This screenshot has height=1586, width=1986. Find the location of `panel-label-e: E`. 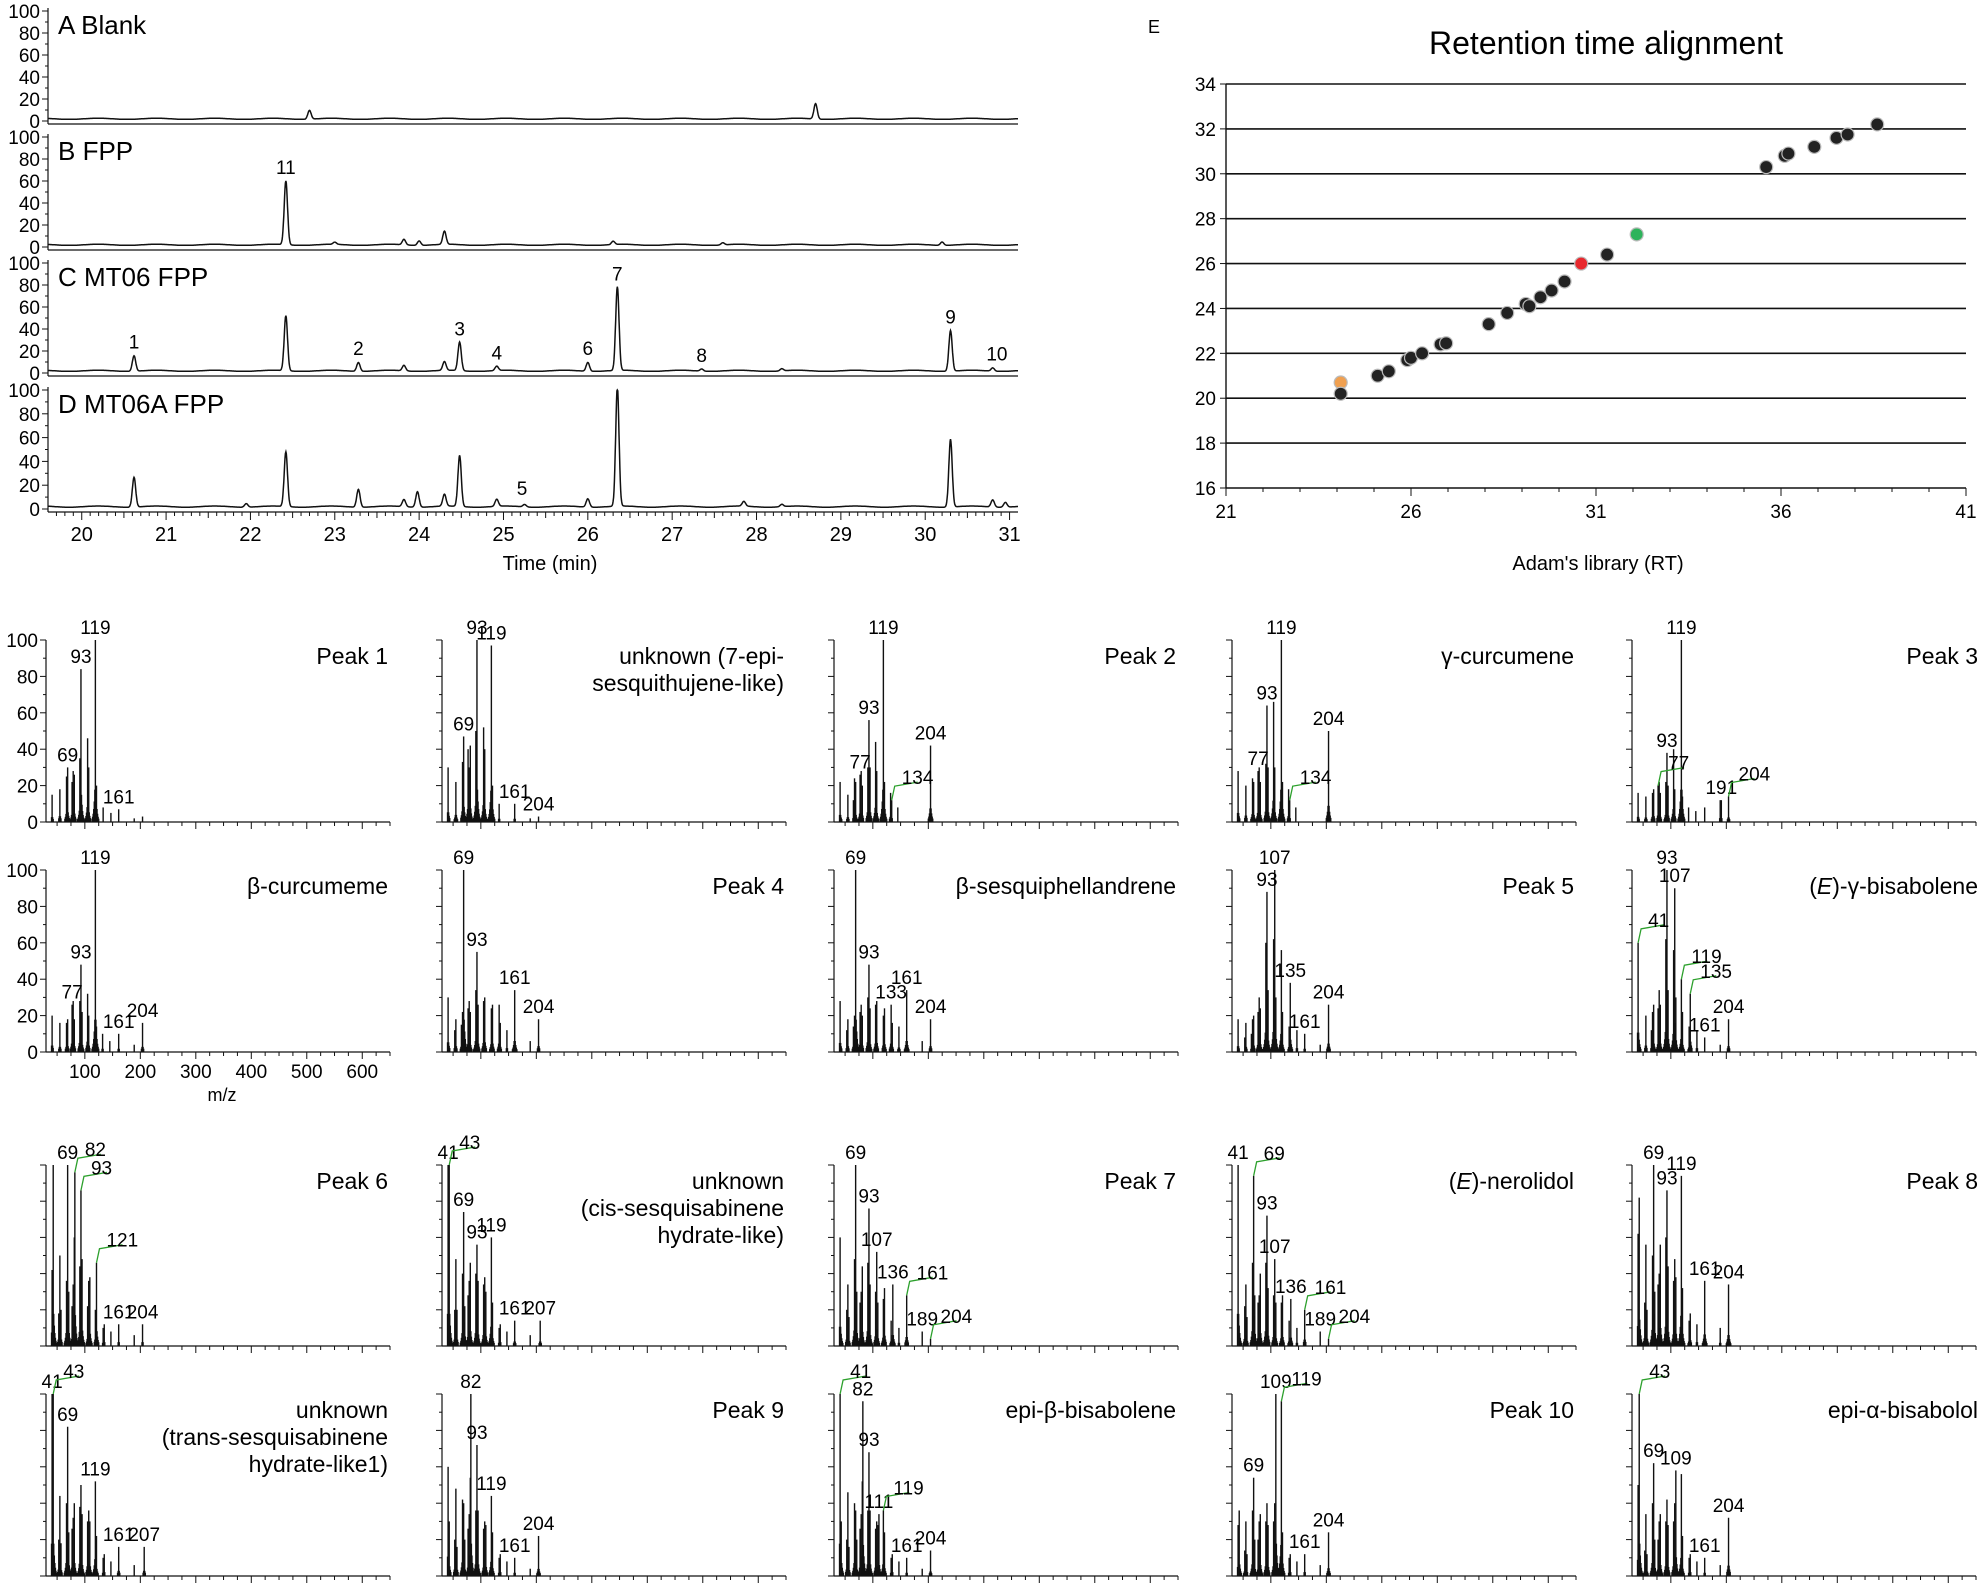

panel-label-e: E is located at coordinates (1154, 27).